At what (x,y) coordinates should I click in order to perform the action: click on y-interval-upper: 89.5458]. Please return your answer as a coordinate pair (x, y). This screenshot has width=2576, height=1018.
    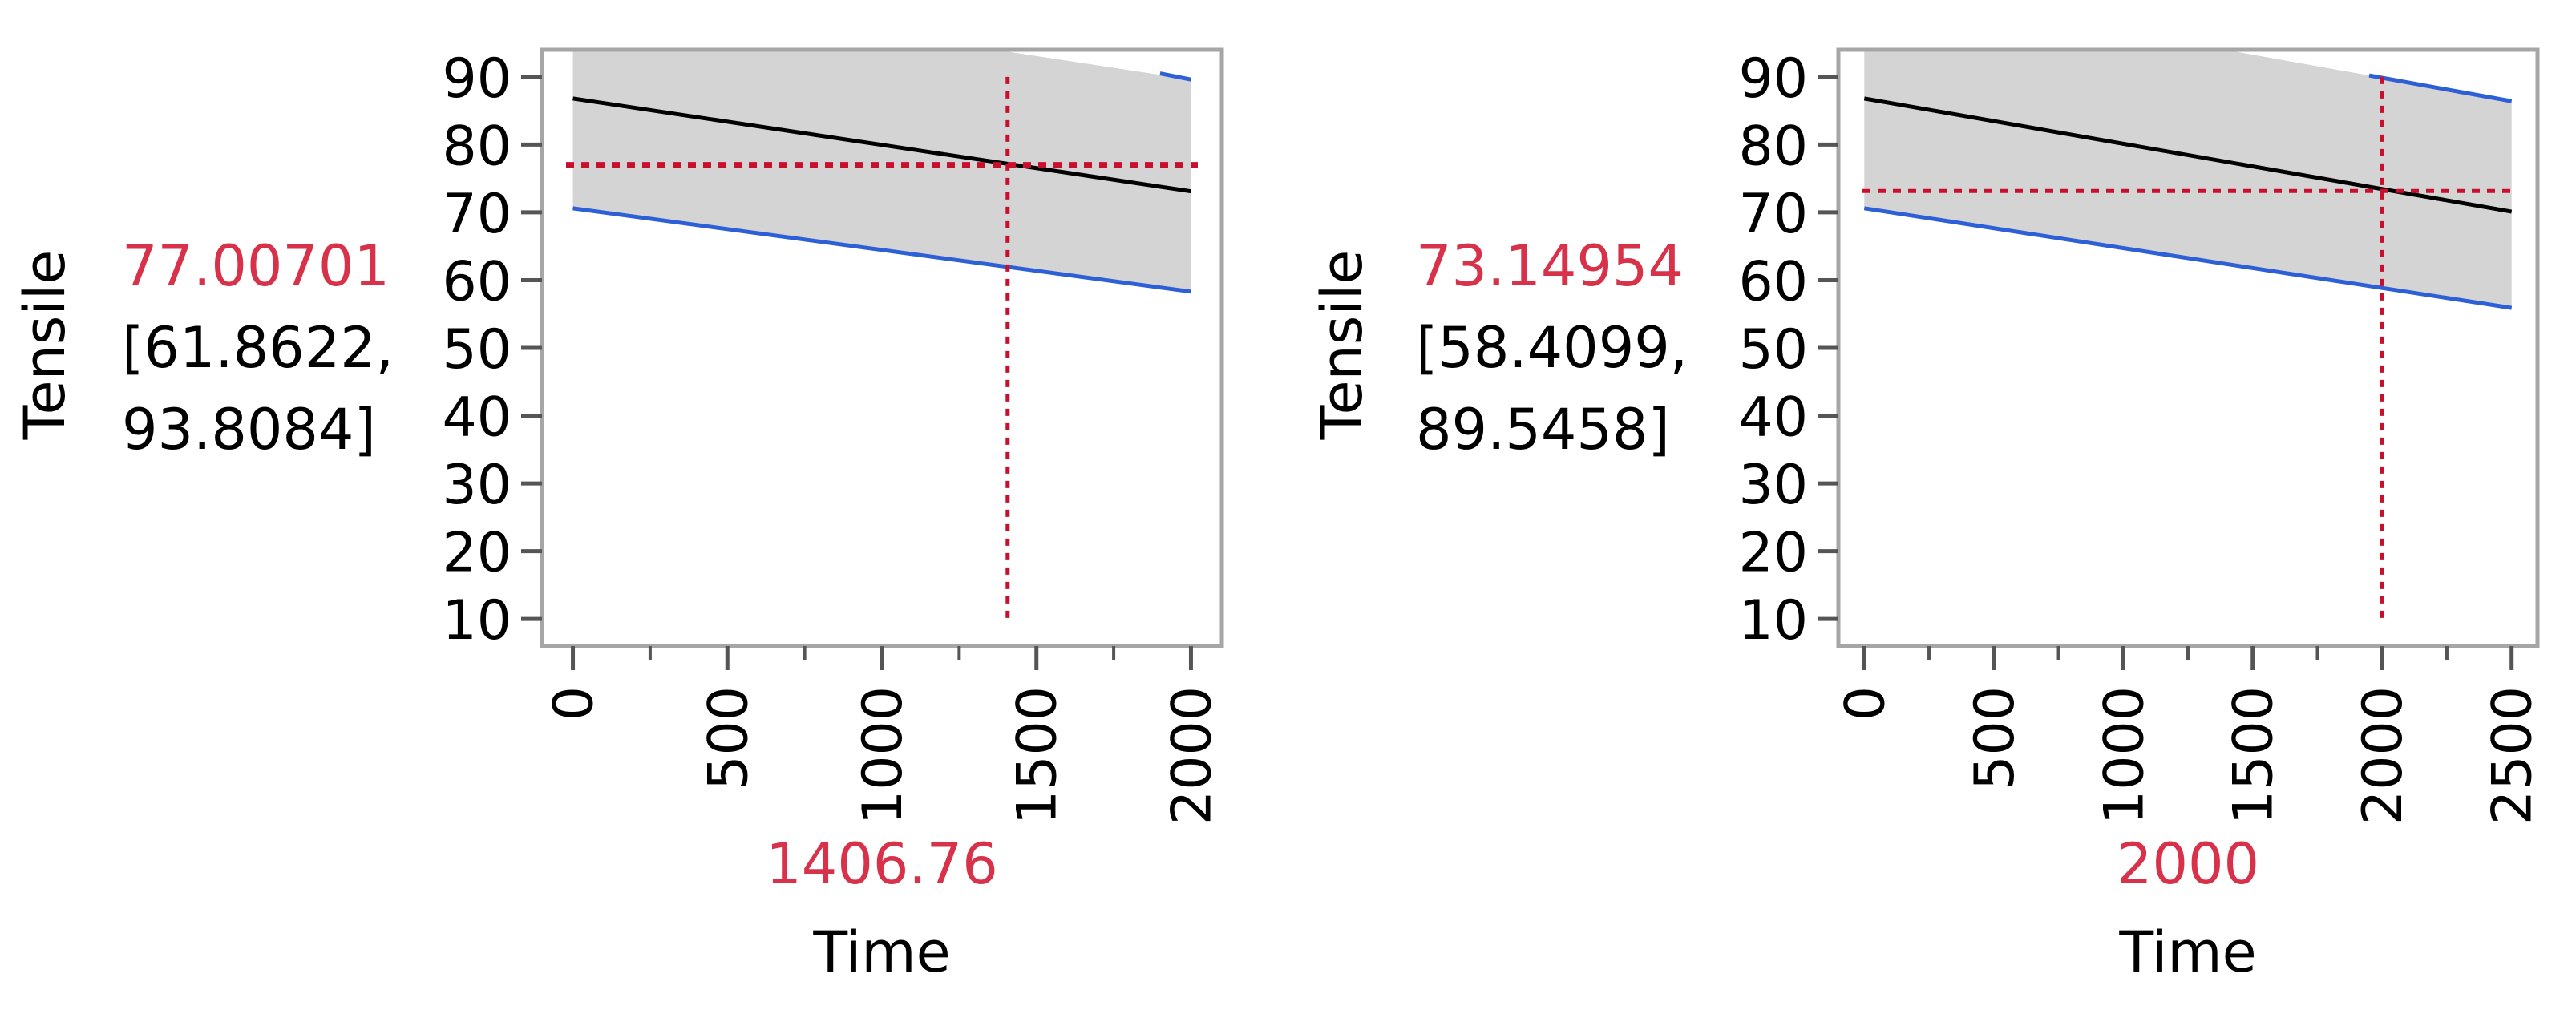
    Looking at the image, I should click on (1543, 430).